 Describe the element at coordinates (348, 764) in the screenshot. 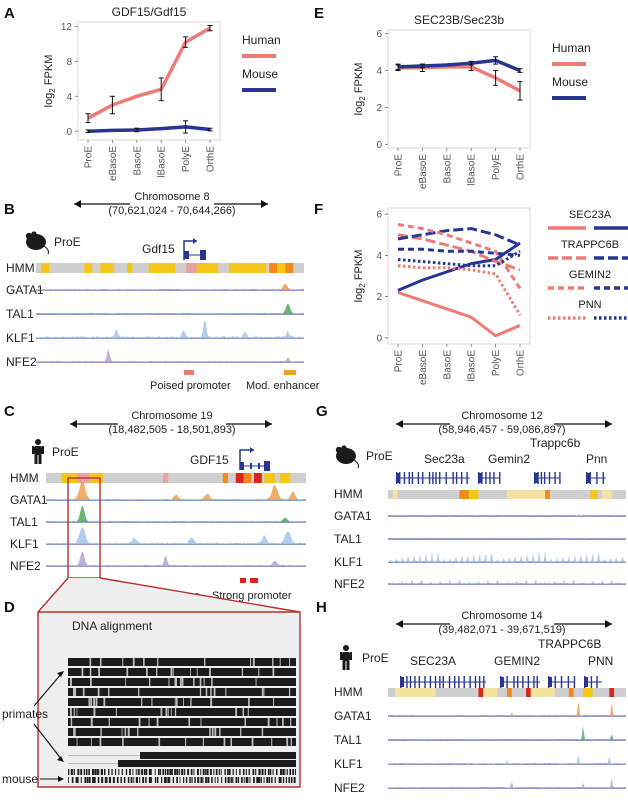

I see `h-track-klf1: KLF1` at that location.